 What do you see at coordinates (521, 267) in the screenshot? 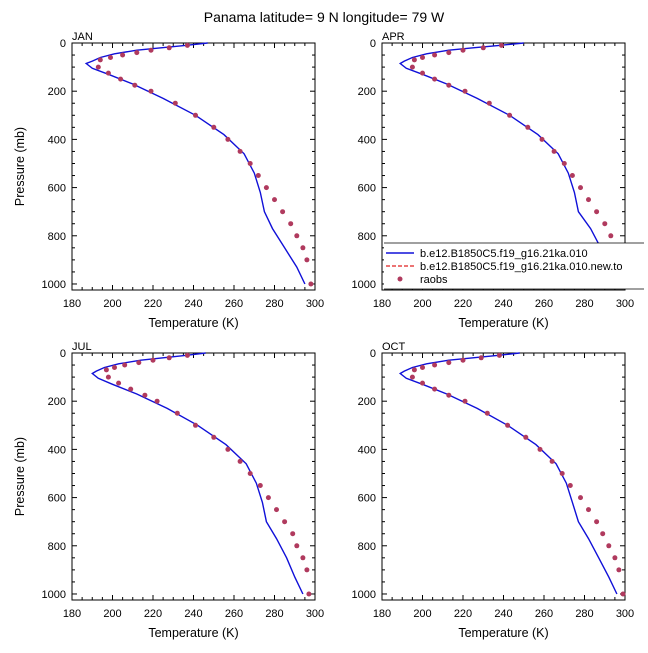
I see `legend-label: b.e12.B1850C5.f19_g16.21ka.010.new.to` at bounding box center [521, 267].